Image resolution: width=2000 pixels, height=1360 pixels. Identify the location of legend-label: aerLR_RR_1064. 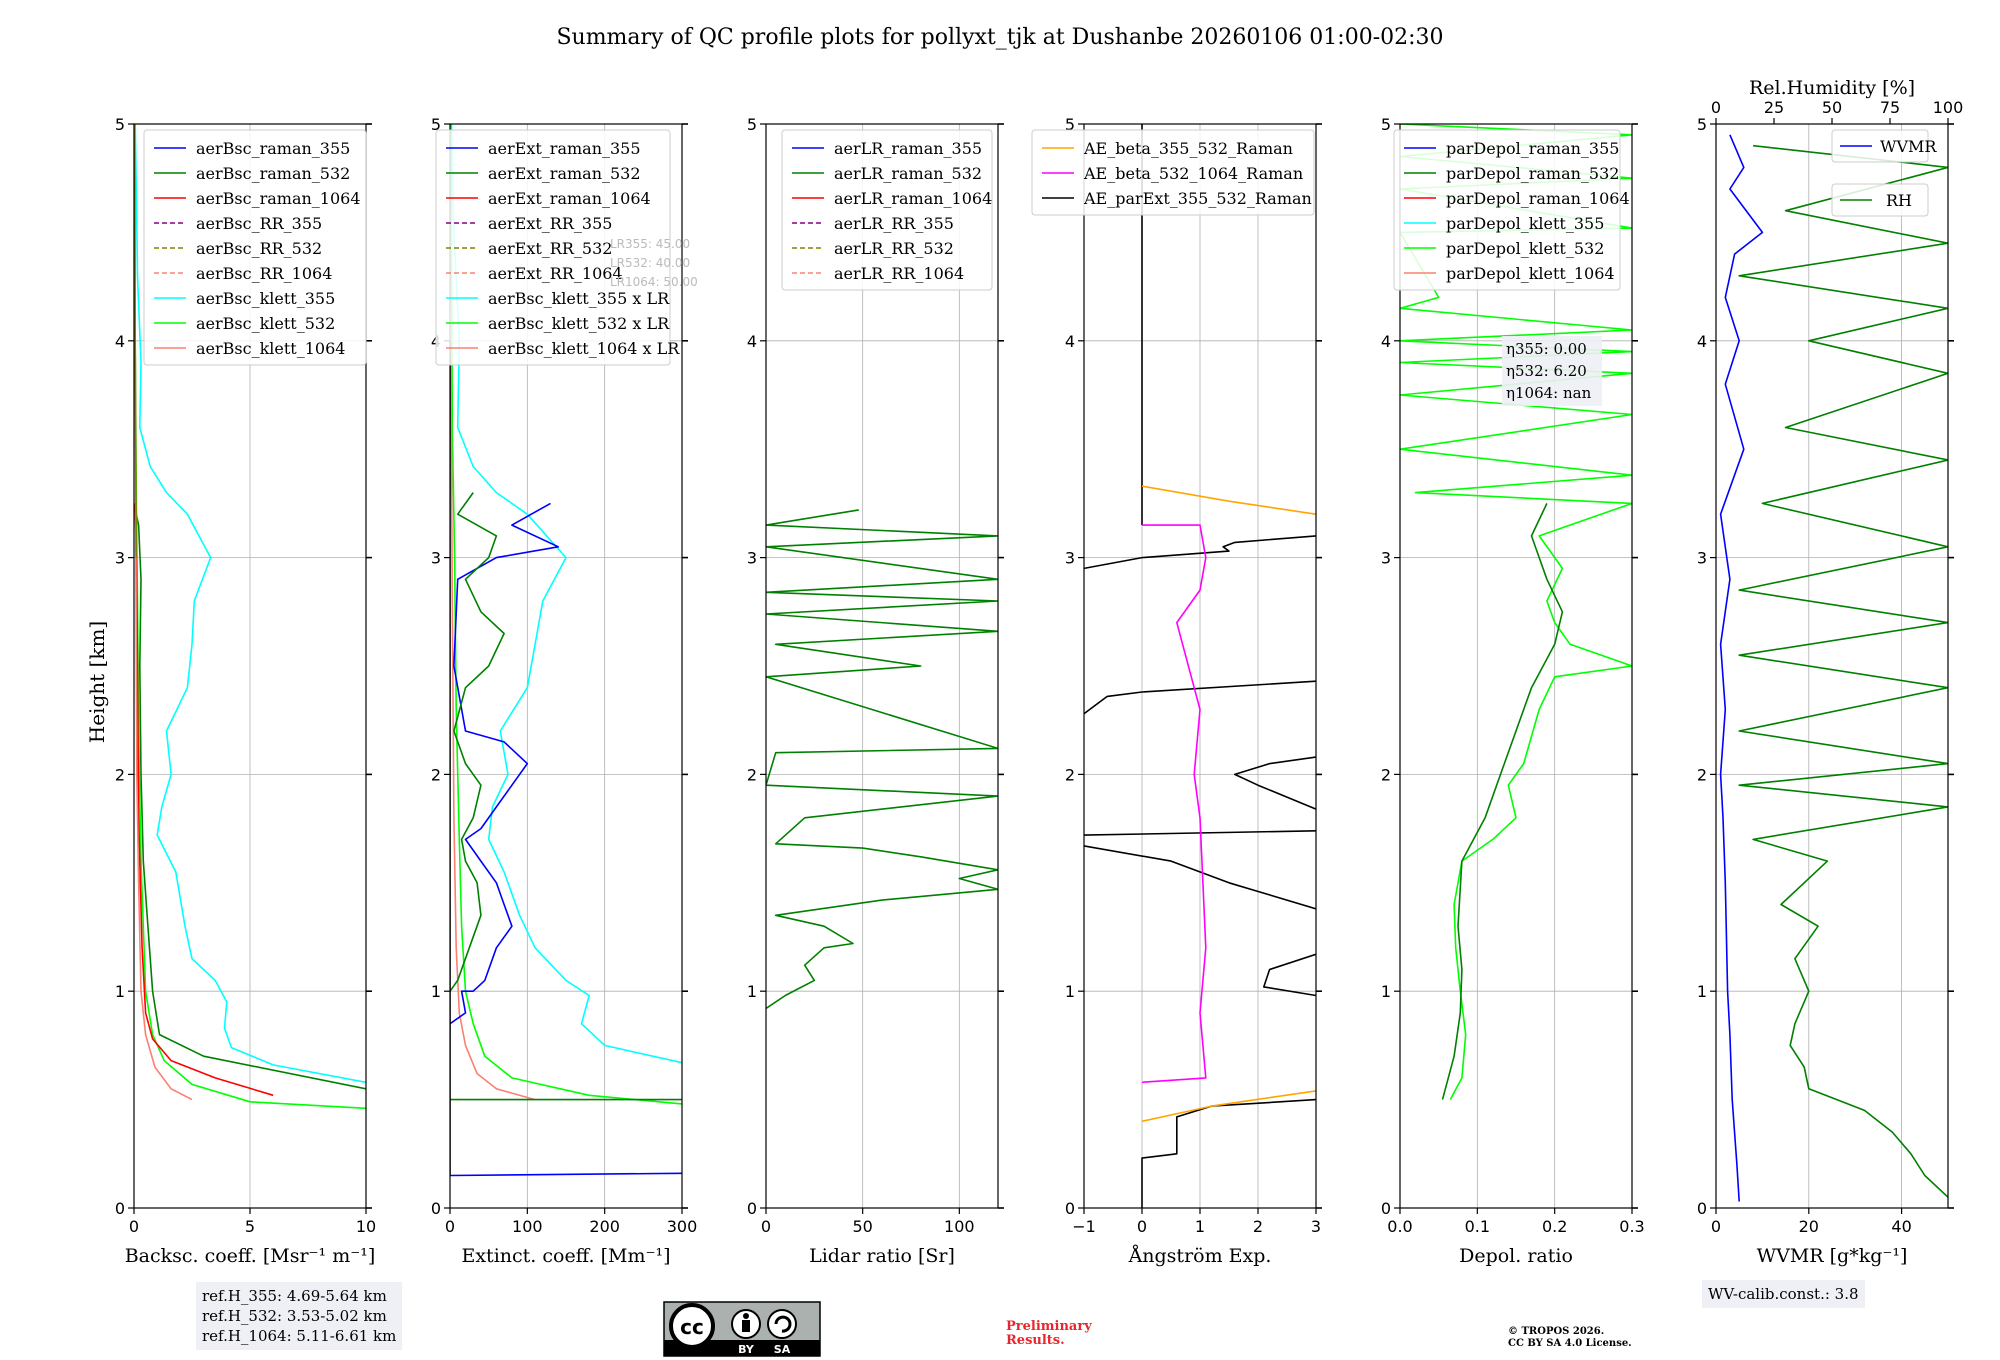
(899, 273).